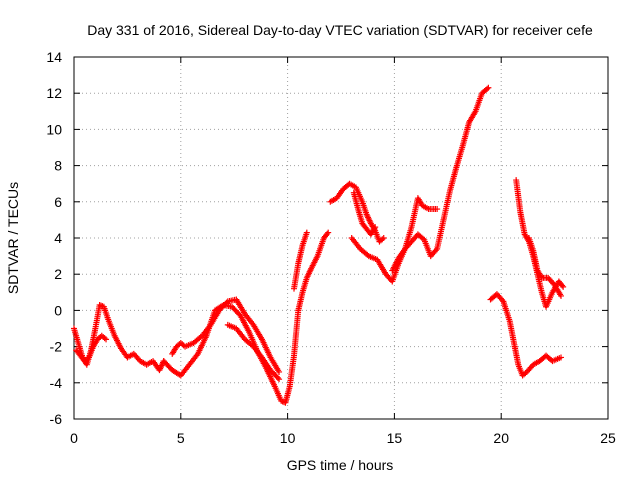 The image size is (640, 480). What do you see at coordinates (340, 465) in the screenshot?
I see `x-axis-label: GPS time / hours` at bounding box center [340, 465].